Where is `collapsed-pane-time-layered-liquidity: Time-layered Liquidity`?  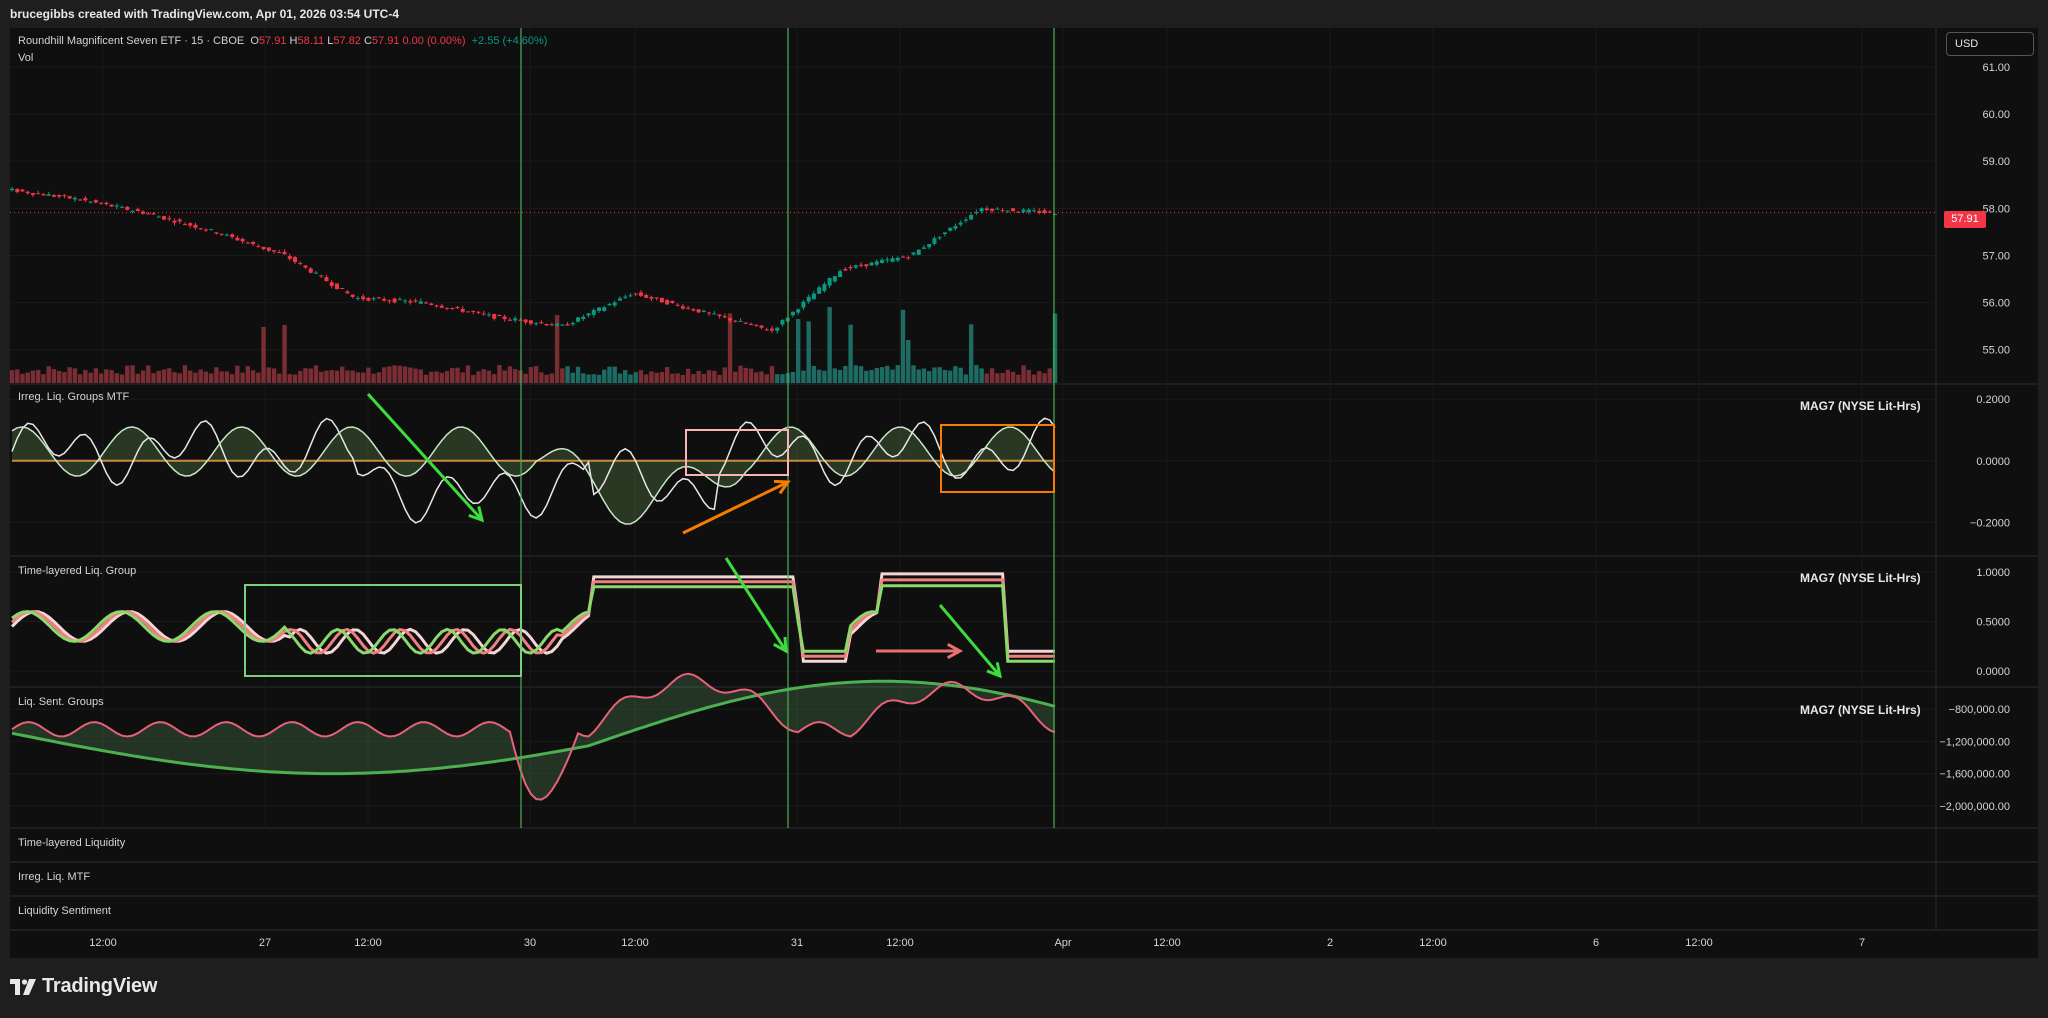
collapsed-pane-time-layered-liquidity: Time-layered Liquidity is located at coordinates (72, 843).